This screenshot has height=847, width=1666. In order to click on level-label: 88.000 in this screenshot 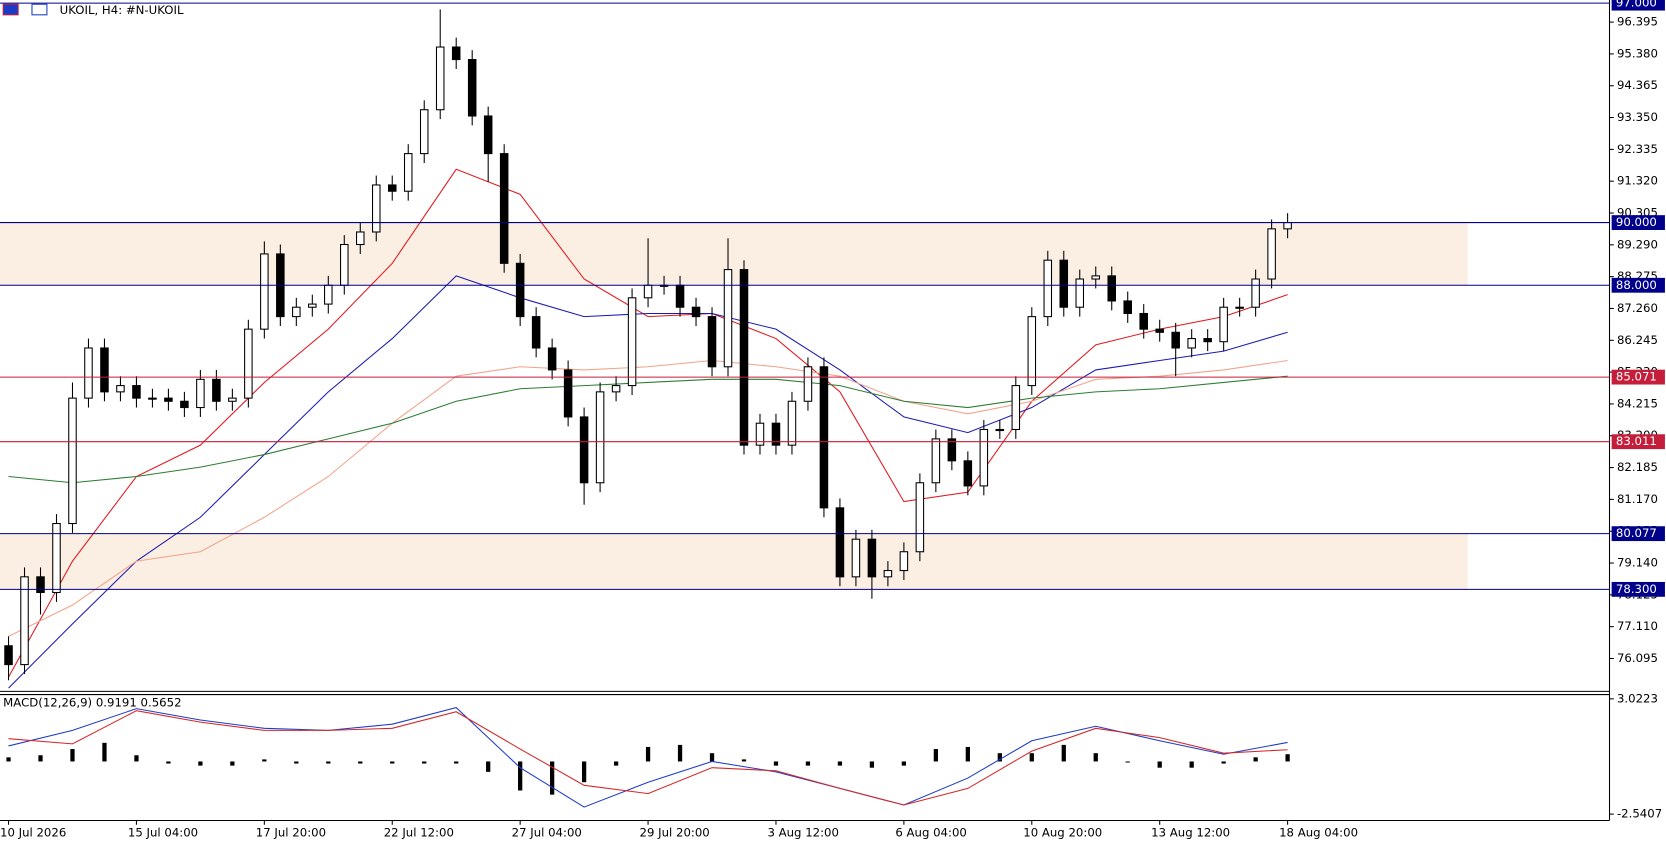, I will do `click(1636, 285)`.